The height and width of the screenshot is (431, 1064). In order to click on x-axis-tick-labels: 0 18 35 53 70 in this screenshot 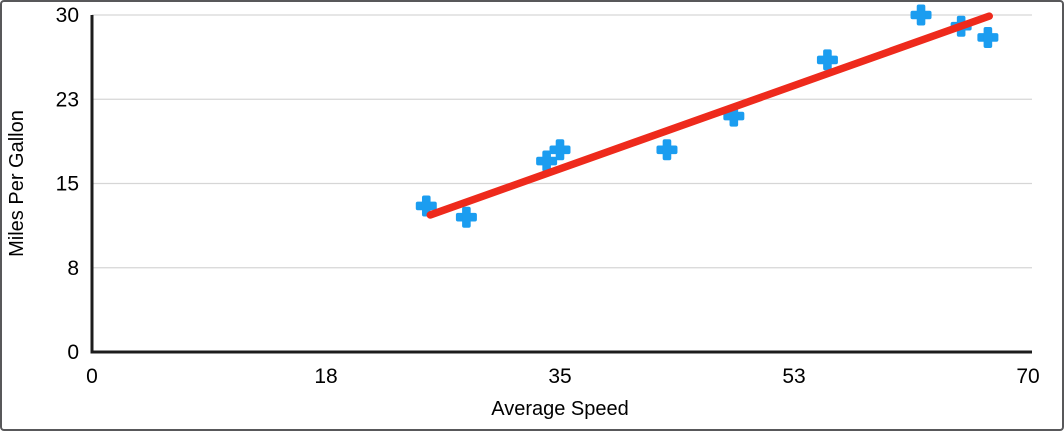, I will do `click(563, 376)`.